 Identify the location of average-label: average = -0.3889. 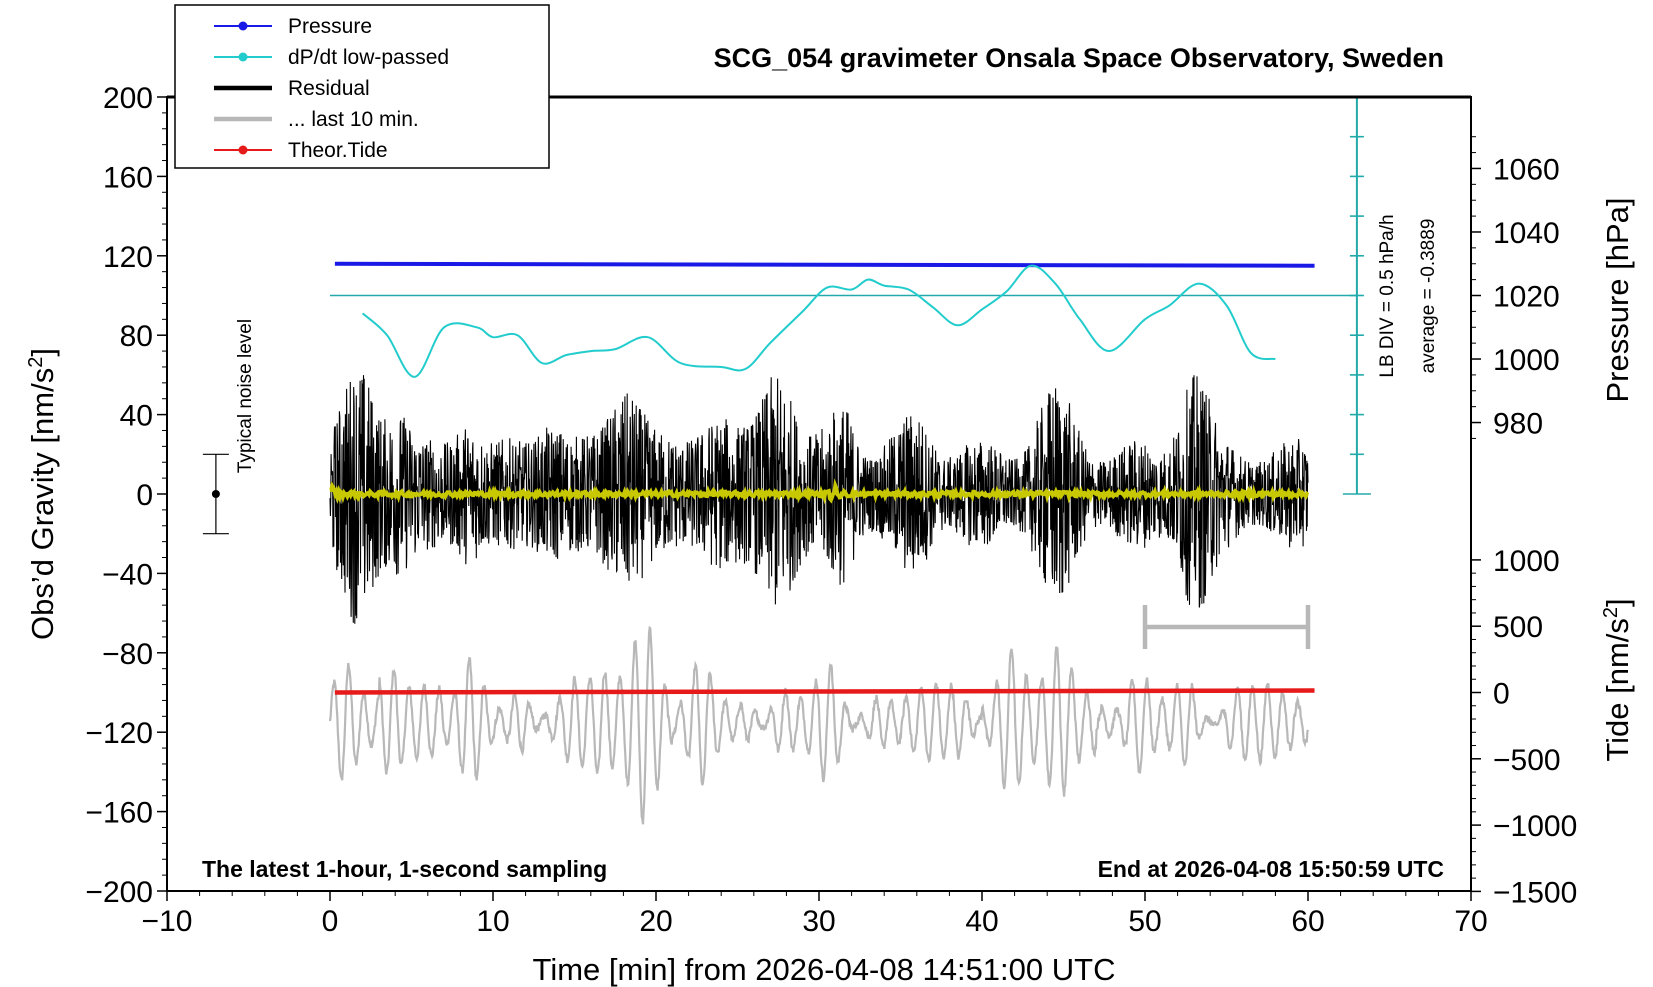
(1428, 296).